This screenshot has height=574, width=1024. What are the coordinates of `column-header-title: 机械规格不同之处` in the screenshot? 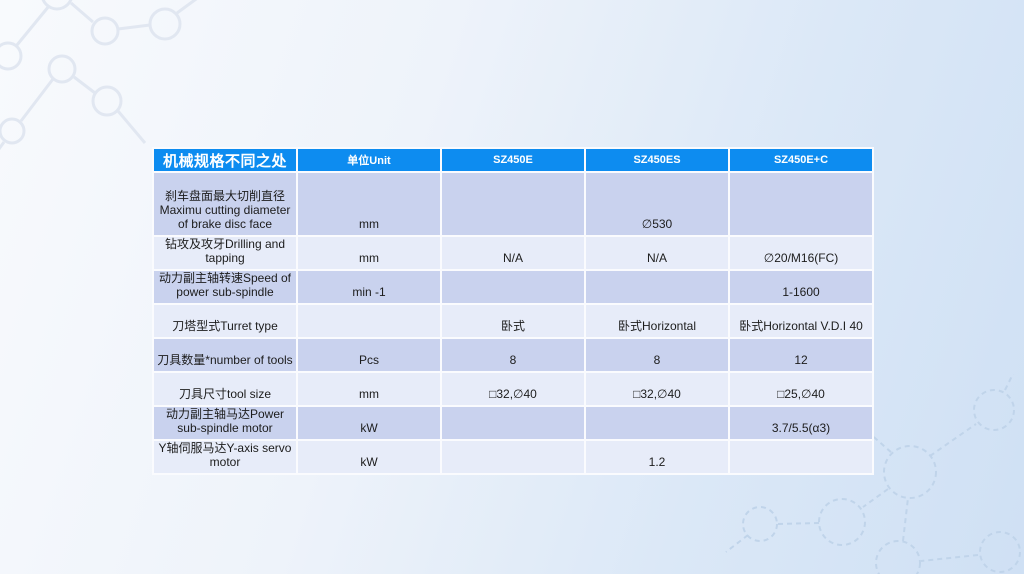 It's located at (225, 160).